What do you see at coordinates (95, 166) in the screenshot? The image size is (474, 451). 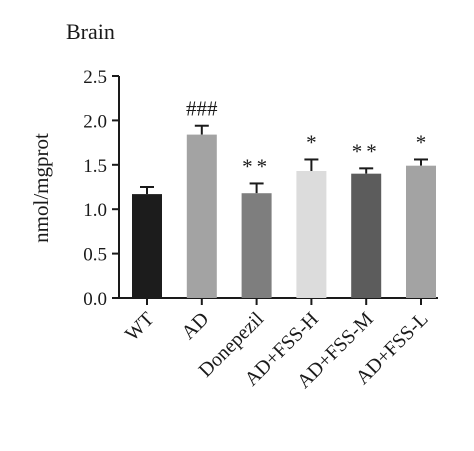 I see `y-tick-label: 1.5` at bounding box center [95, 166].